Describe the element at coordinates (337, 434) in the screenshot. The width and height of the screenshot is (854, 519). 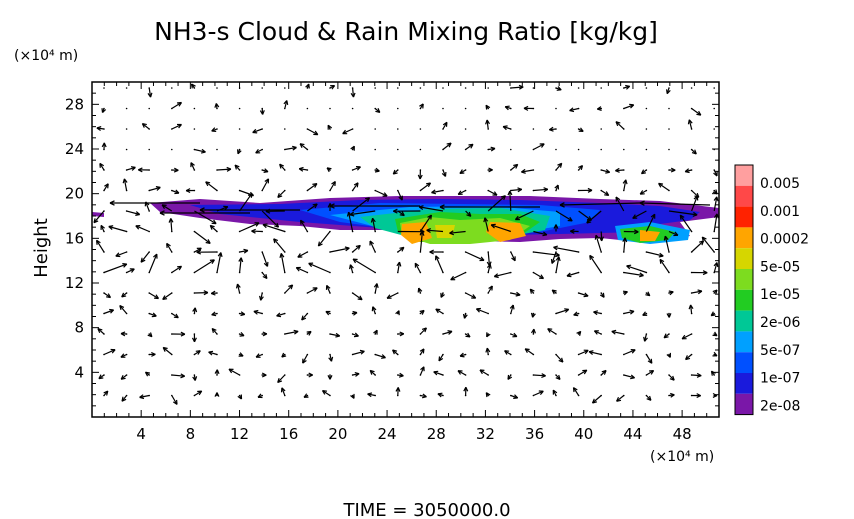
I see `x-tick-label: 20` at that location.